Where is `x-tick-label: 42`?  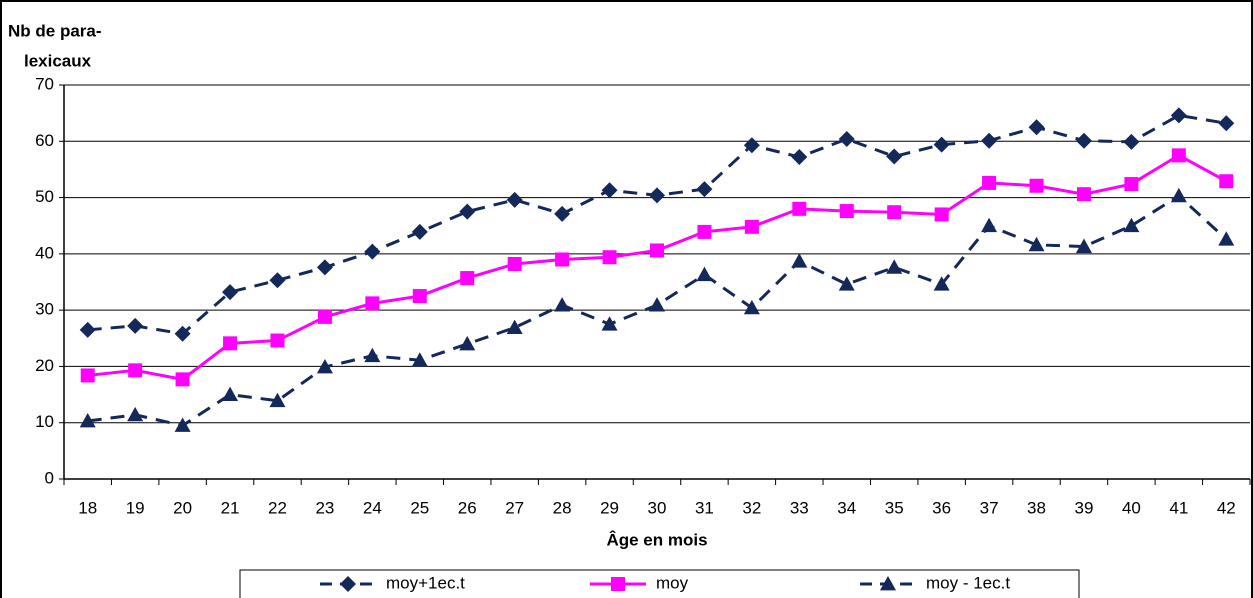
x-tick-label: 42 is located at coordinates (1226, 507).